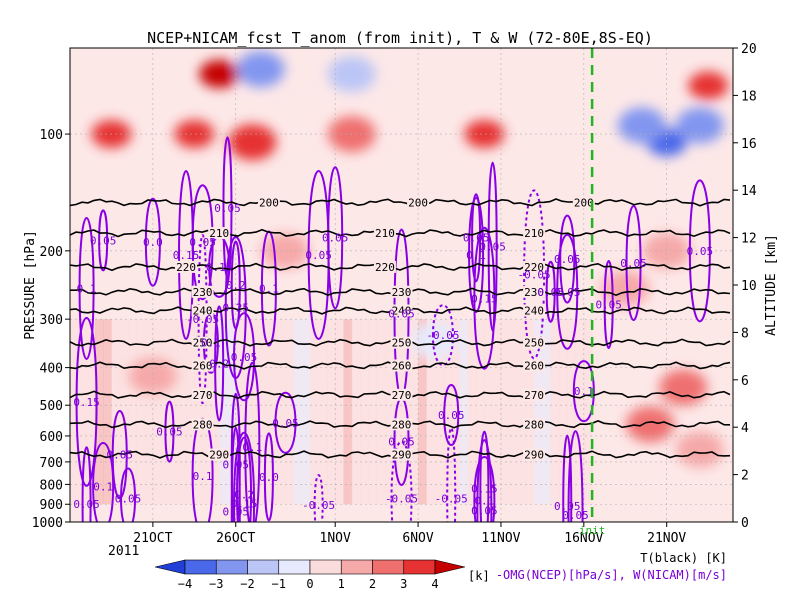  What do you see at coordinates (86, 504) in the screenshot?
I see `omega-label-27: 0.05` at bounding box center [86, 504].